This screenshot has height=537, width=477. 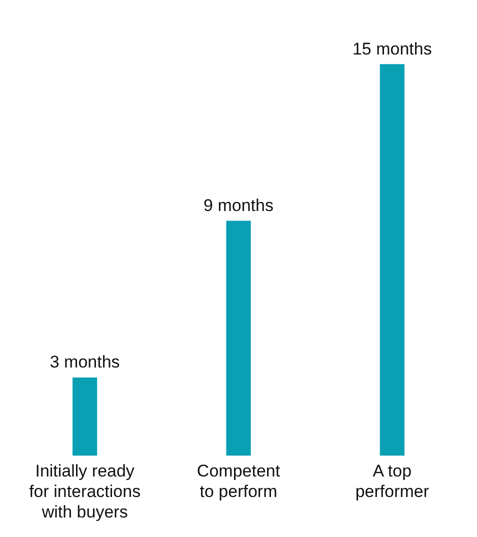 I want to click on x-tick-label: A top performer, so click(x=392, y=482).